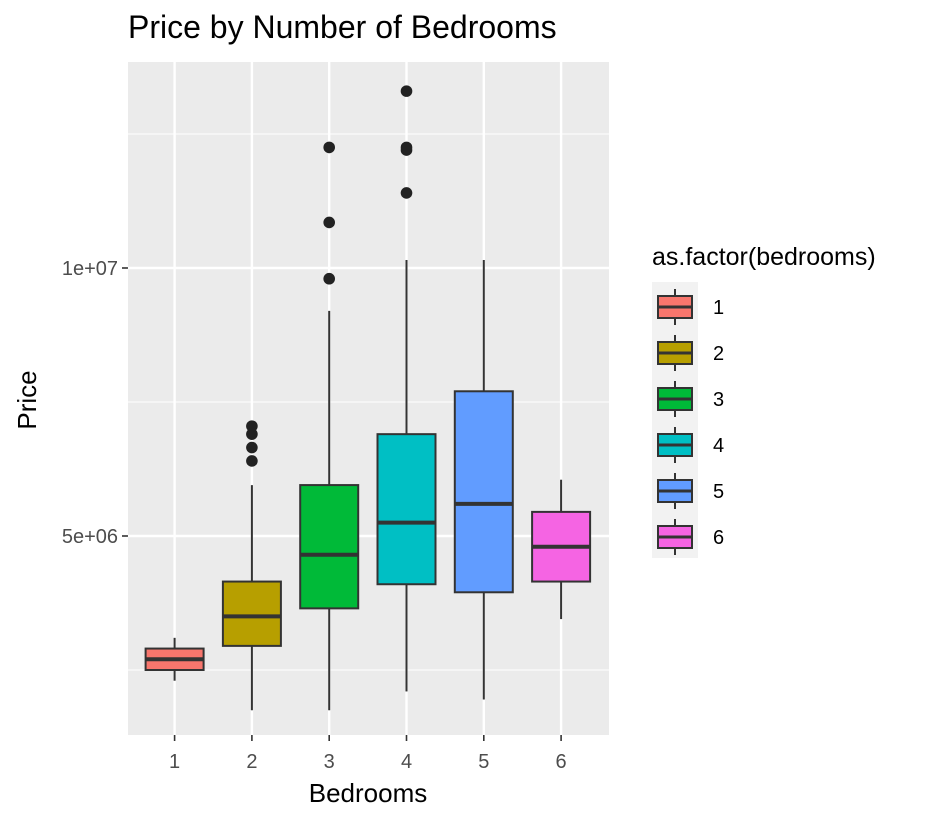 Image resolution: width=944 pixels, height=822 pixels. Describe the element at coordinates (718, 538) in the screenshot. I see `legend-label: 6` at that location.